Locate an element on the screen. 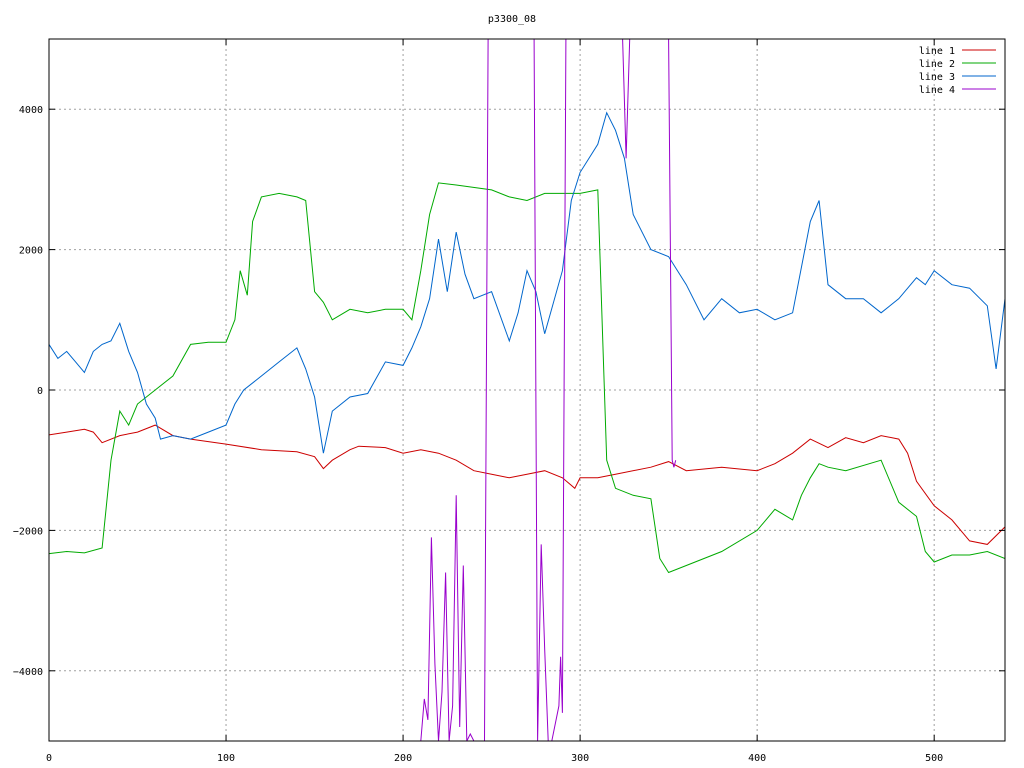  x-tick-label: 200 is located at coordinates (403, 758).